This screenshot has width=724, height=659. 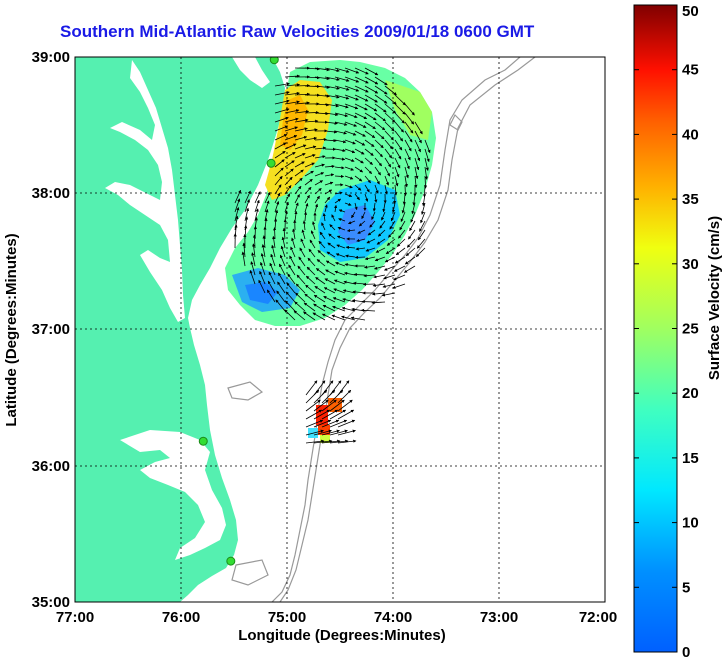 I want to click on delaware-bay, so click(x=251, y=72).